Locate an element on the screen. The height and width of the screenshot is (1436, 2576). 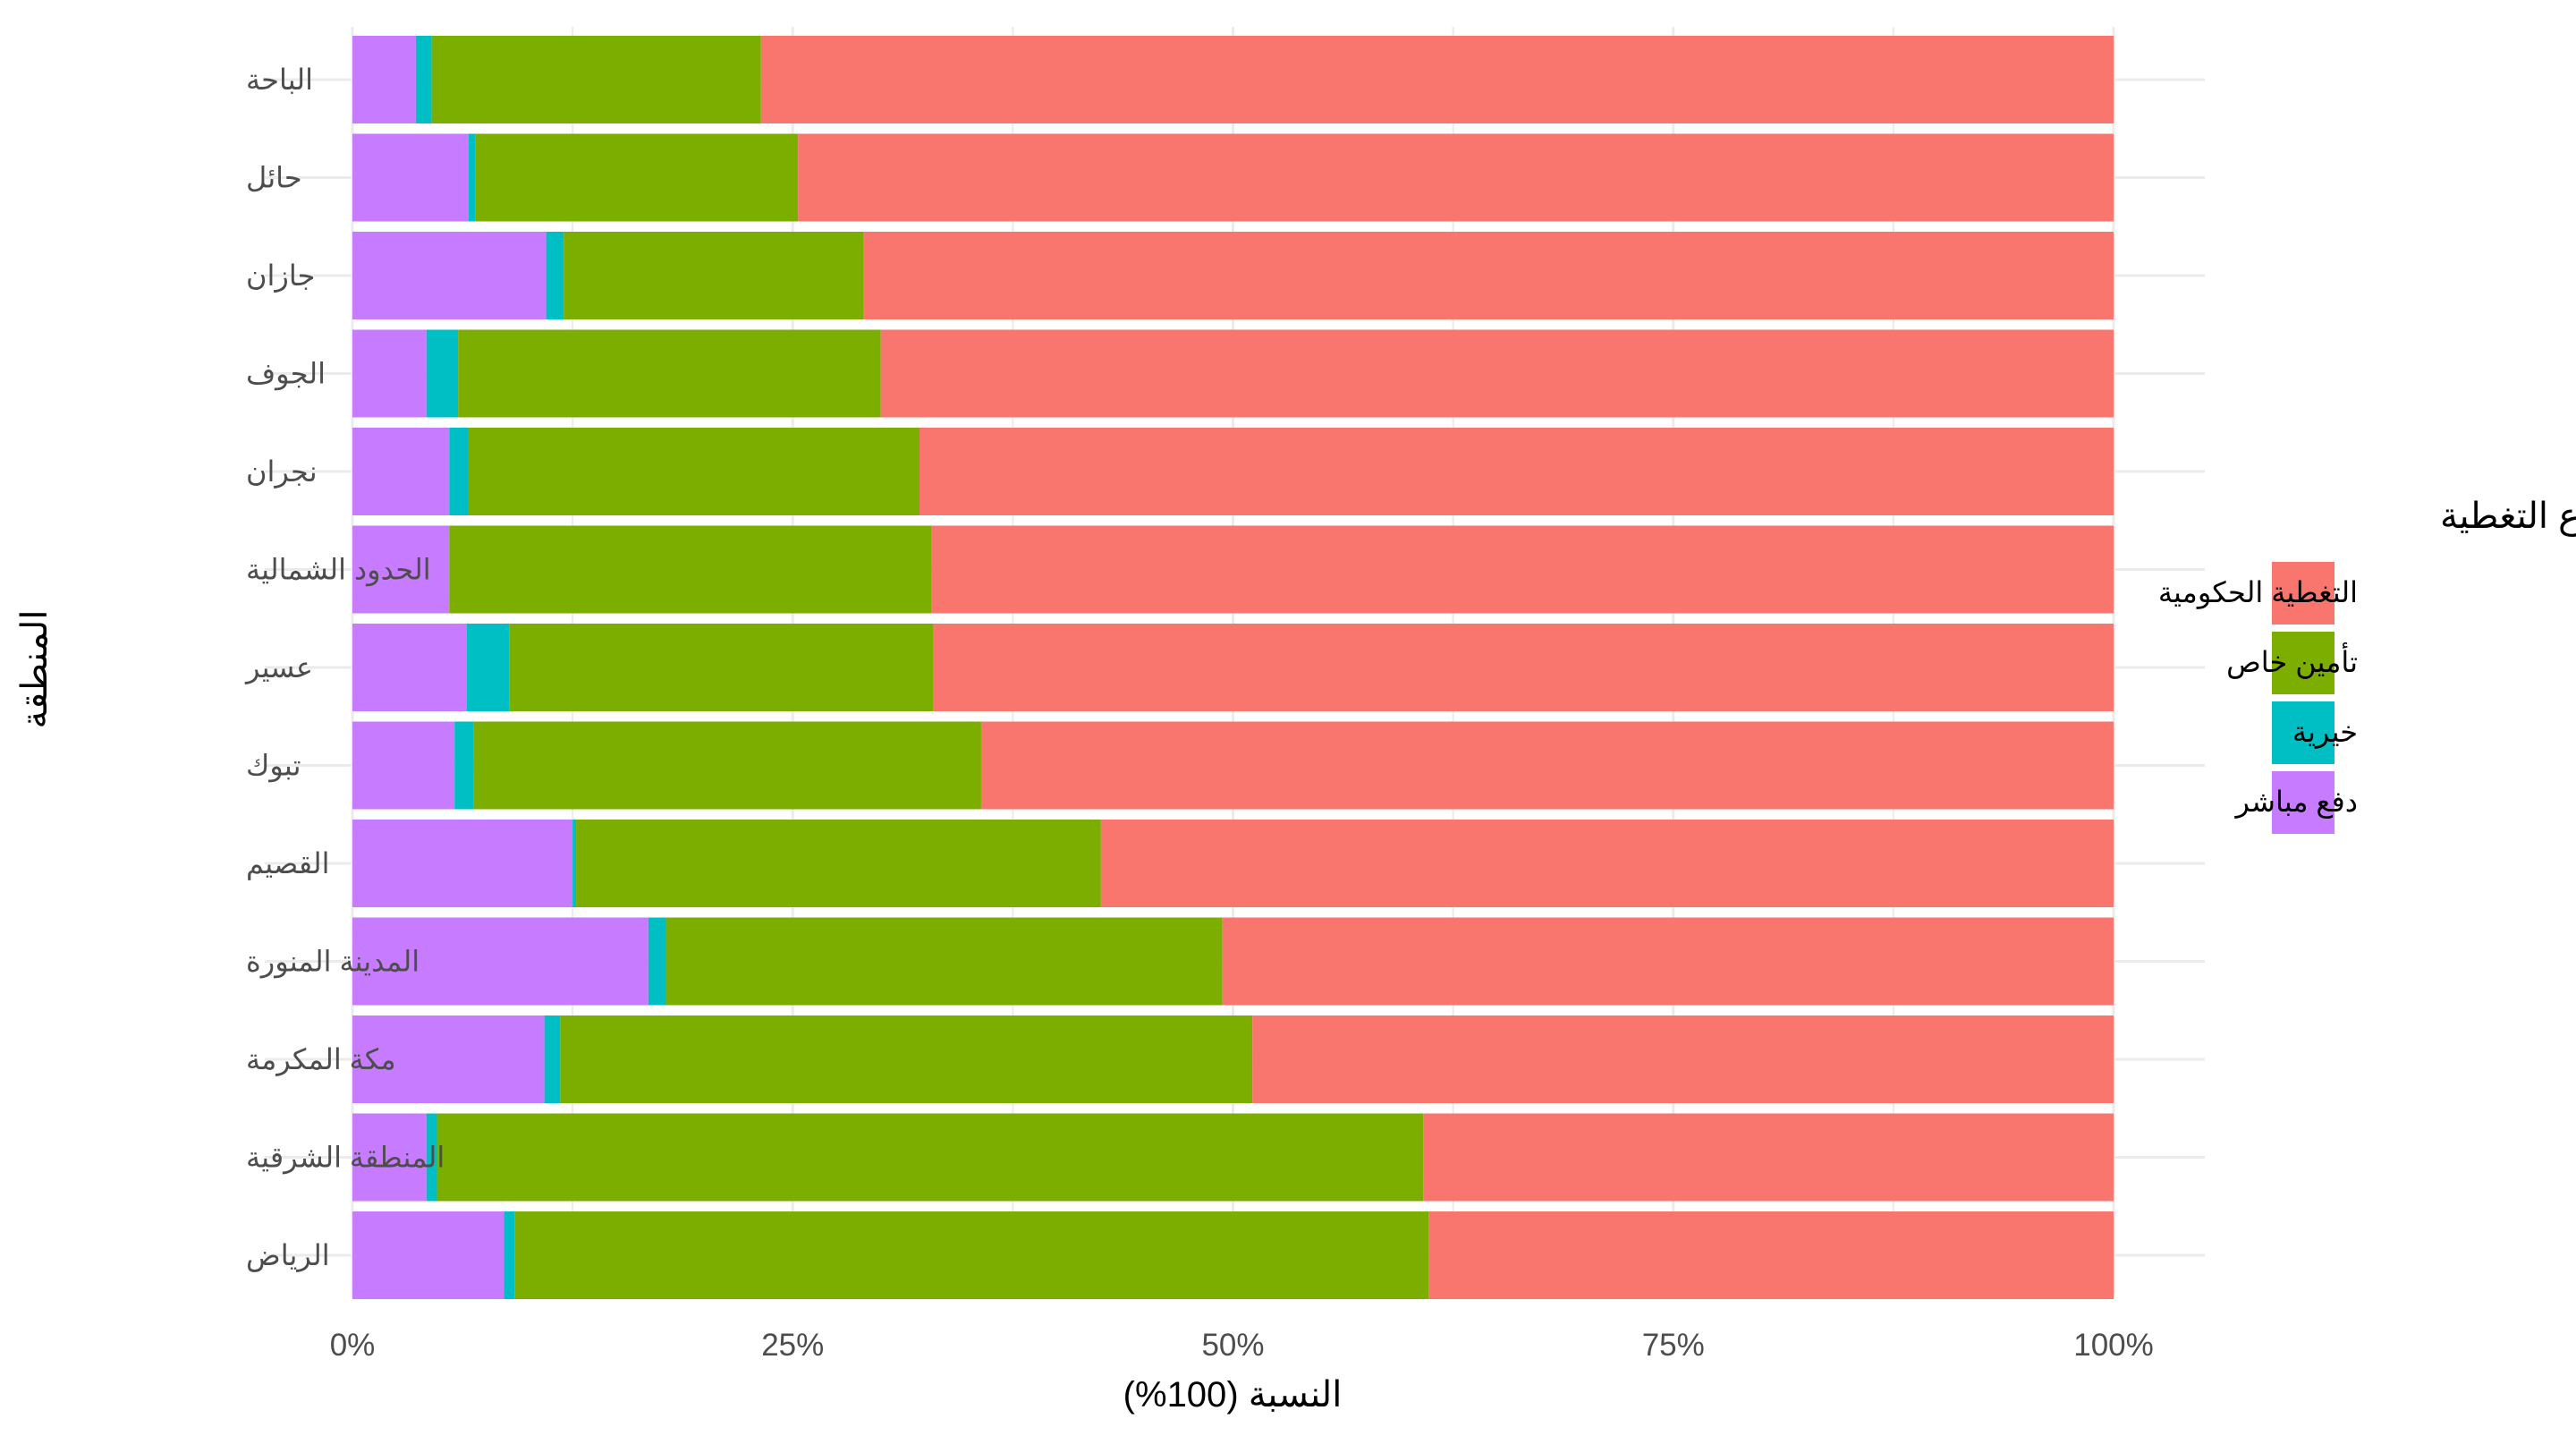
legend-label: دفع مباشر is located at coordinates (2296, 802).